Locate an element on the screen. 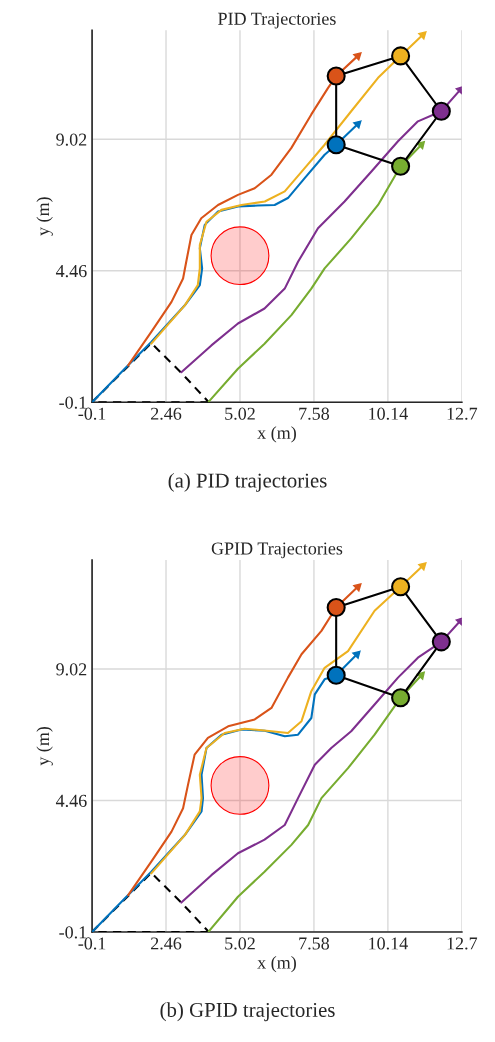 This screenshot has width=495, height=1042. chart-title: GPID Trajectories is located at coordinates (277, 550).